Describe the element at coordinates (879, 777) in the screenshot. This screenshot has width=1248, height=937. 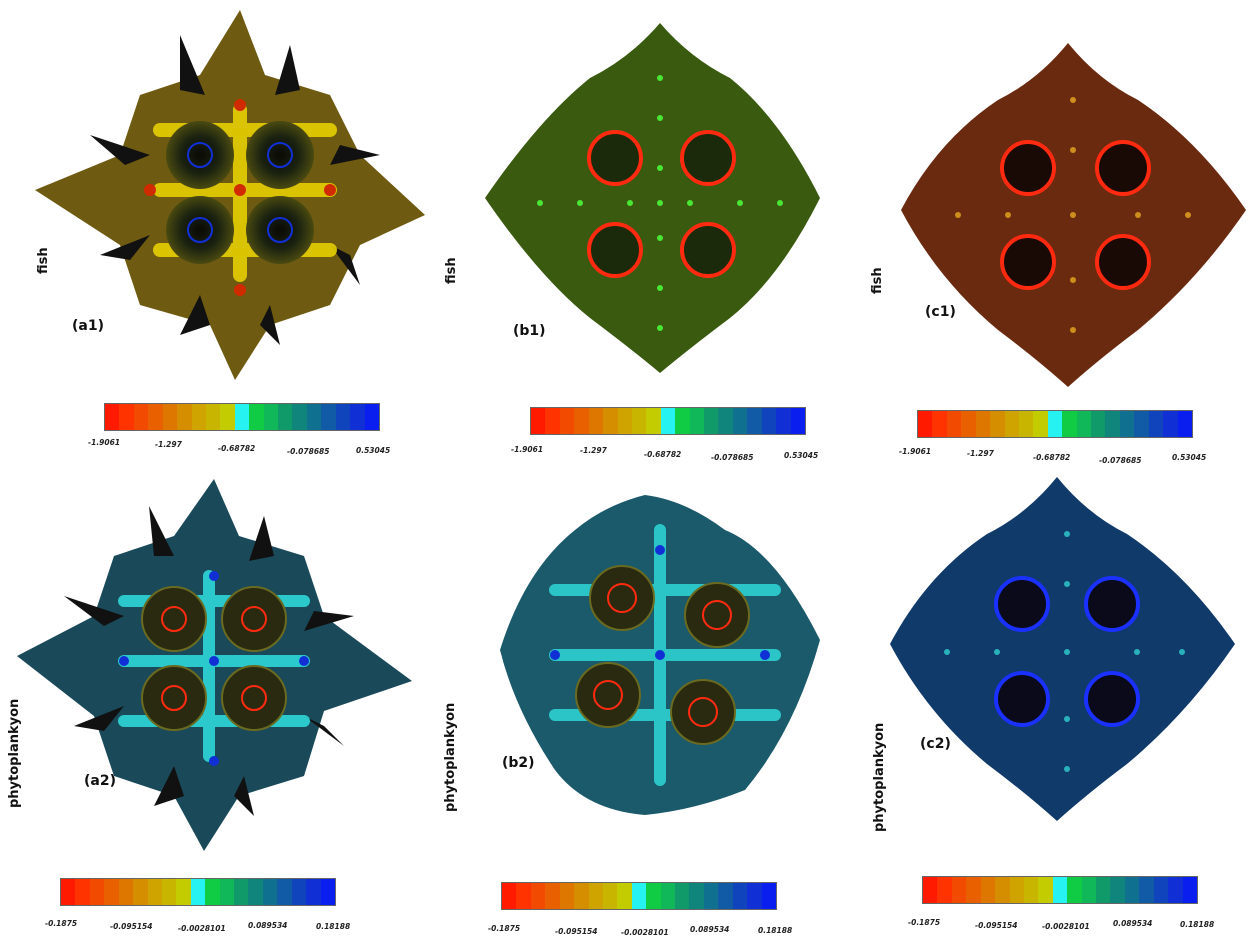
I see `row-label-phytoplankyon: phytoplankyon` at that location.